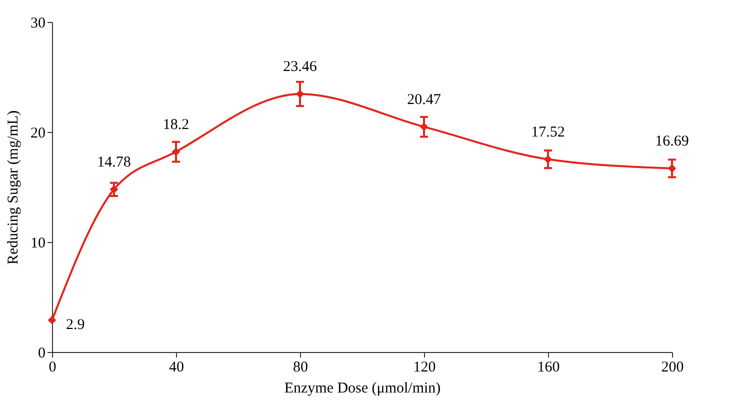 Image resolution: width=735 pixels, height=417 pixels. I want to click on y-tick-label: 0, so click(42, 354).